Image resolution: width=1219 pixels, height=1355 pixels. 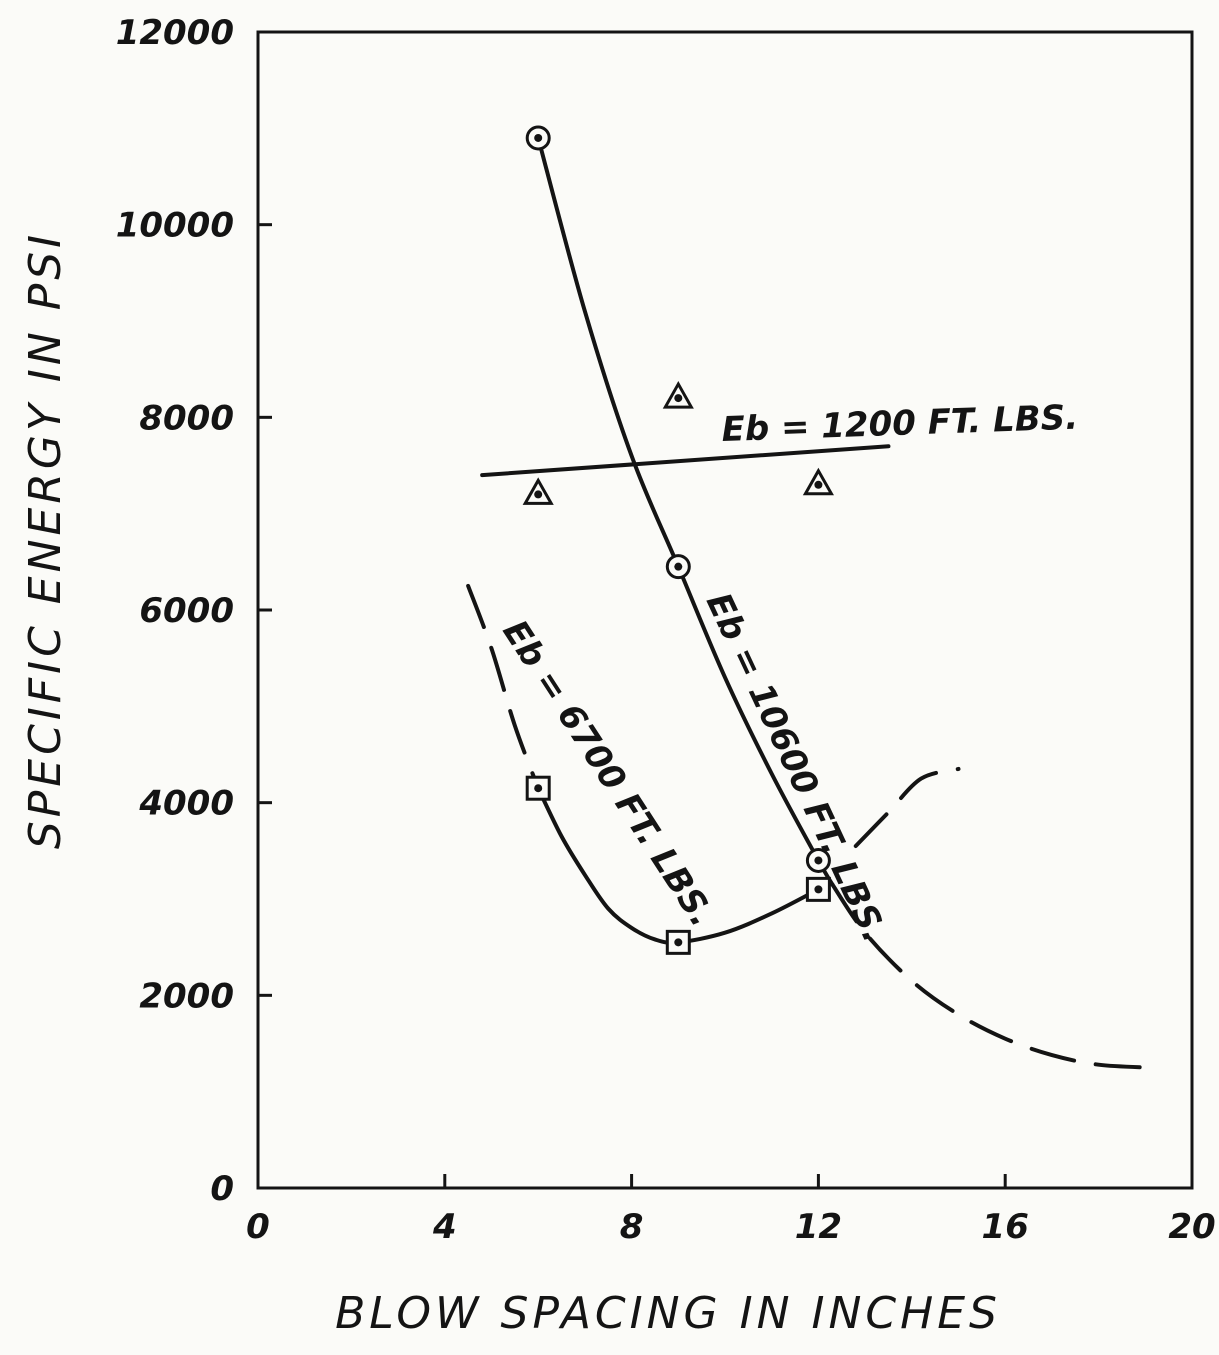 I want to click on y-tick-label-8000: 8000, so click(x=186, y=418).